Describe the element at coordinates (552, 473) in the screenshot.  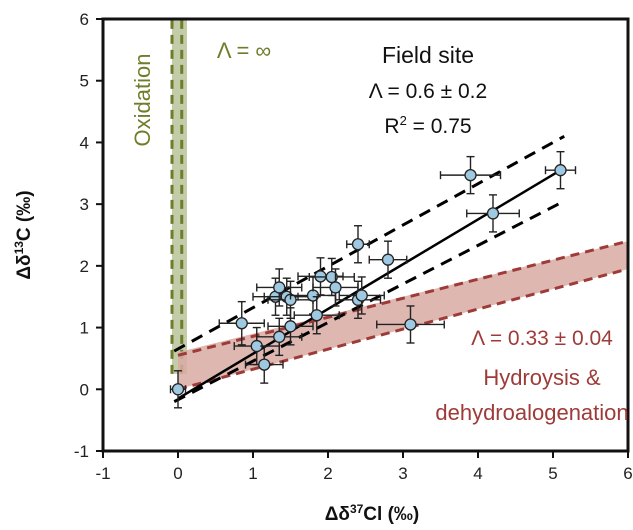
I see `x-tick-label: 5` at that location.